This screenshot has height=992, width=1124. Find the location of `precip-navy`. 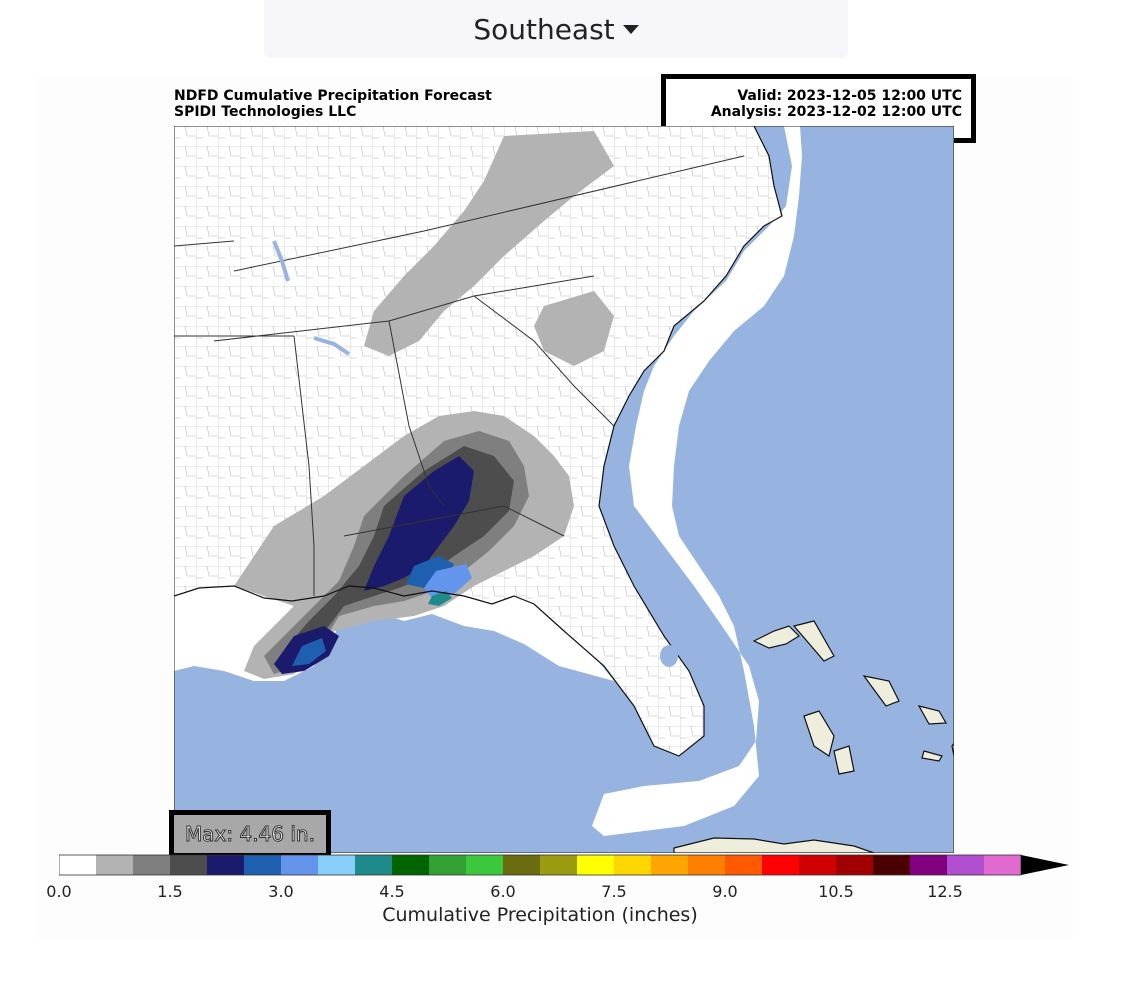

precip-navy is located at coordinates (419, 523).